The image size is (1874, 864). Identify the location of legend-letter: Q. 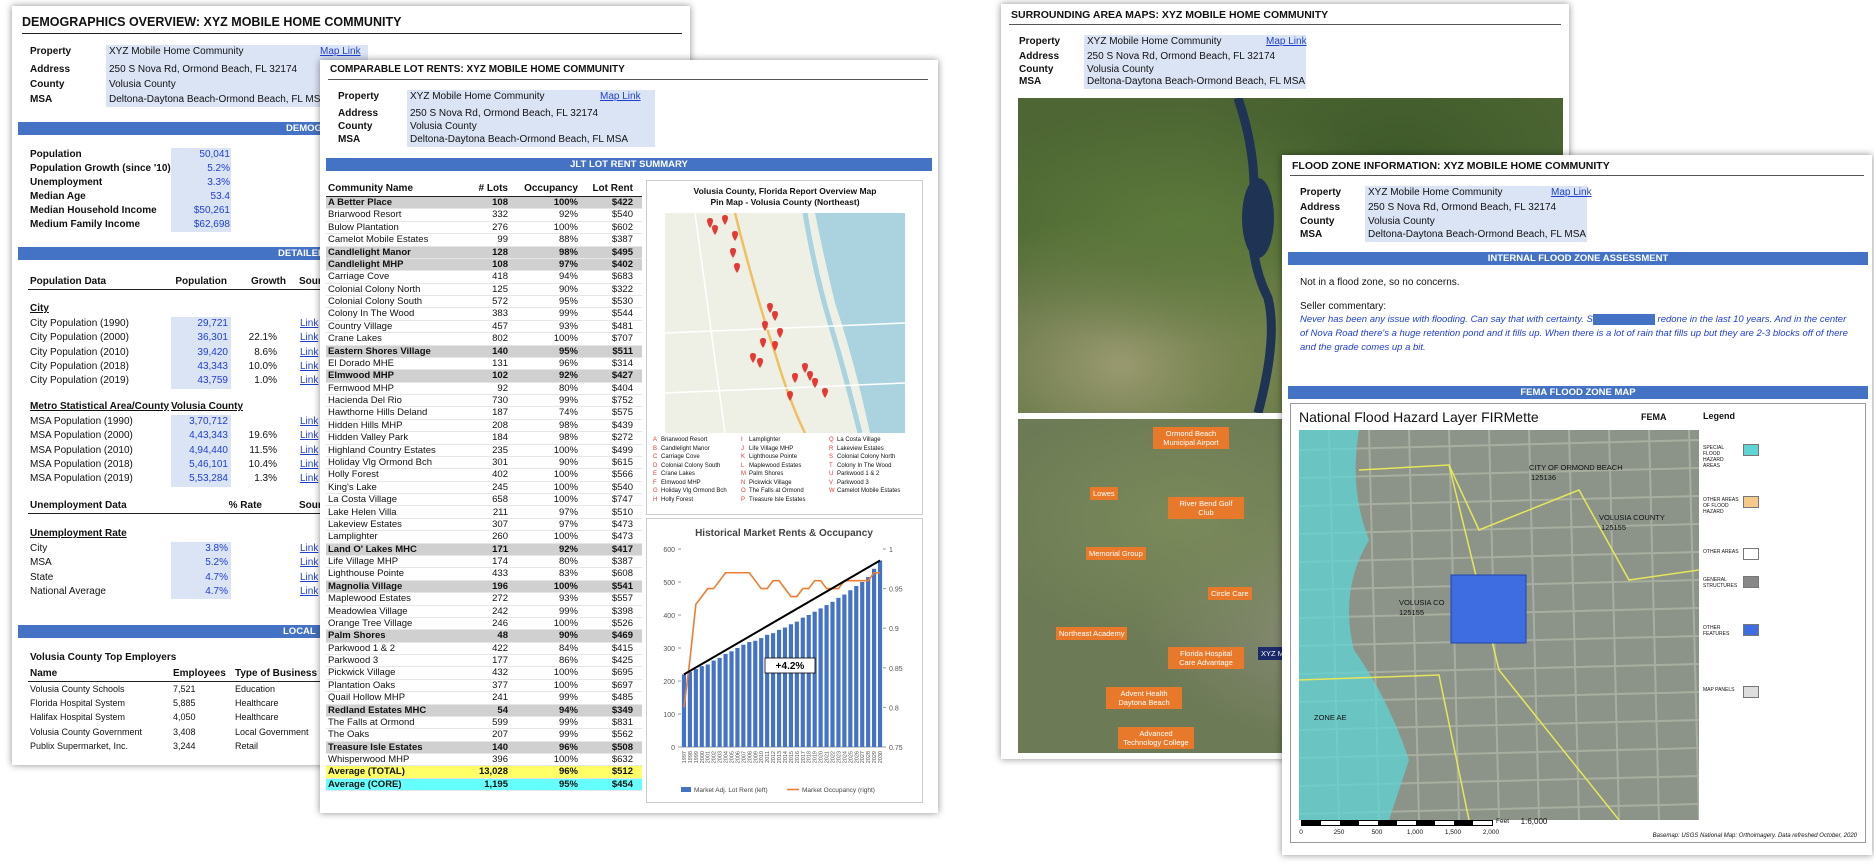
(831, 440).